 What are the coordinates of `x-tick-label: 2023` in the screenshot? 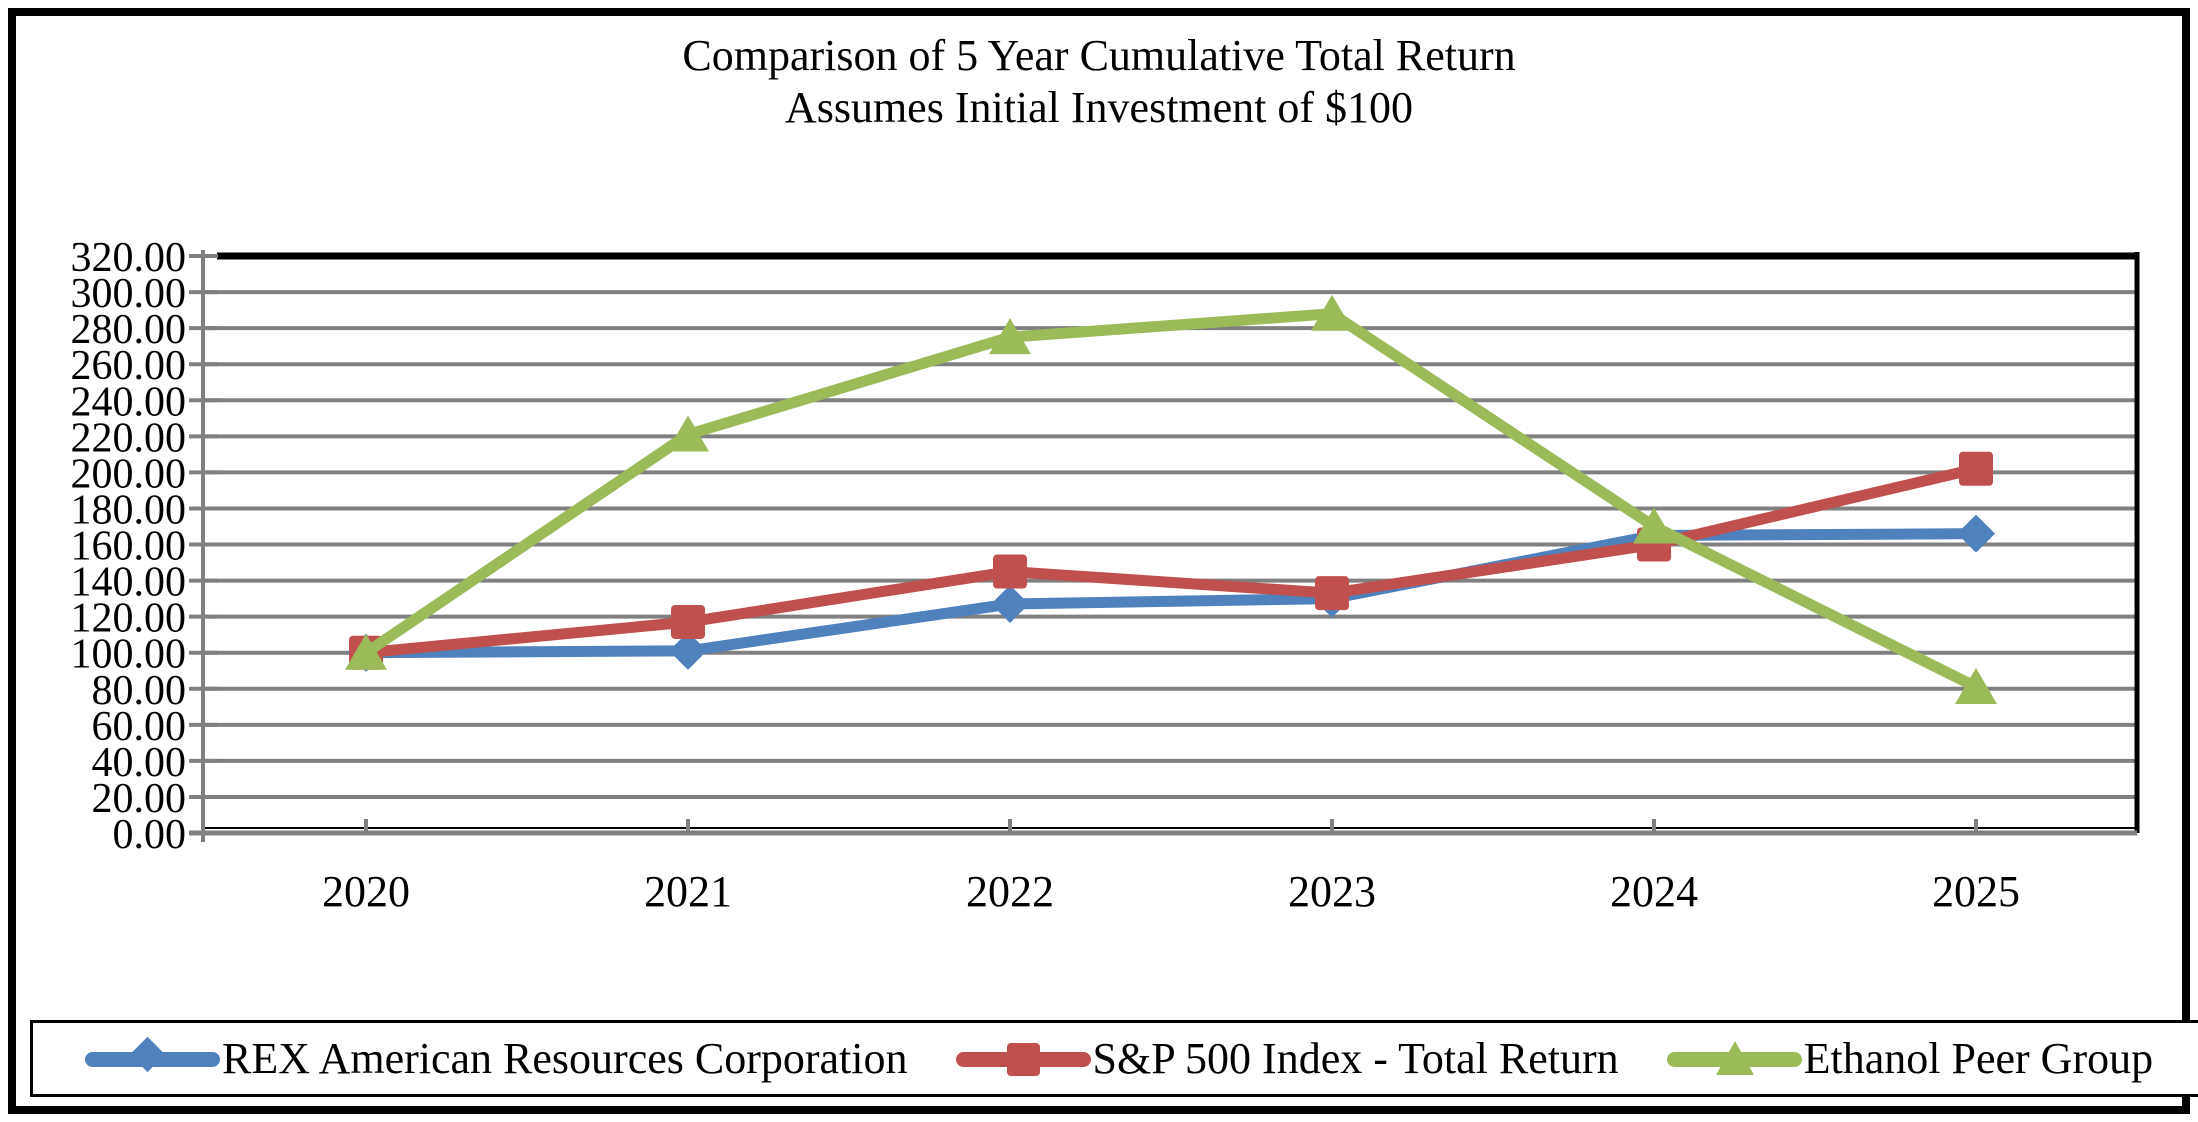 It's located at (1332, 891).